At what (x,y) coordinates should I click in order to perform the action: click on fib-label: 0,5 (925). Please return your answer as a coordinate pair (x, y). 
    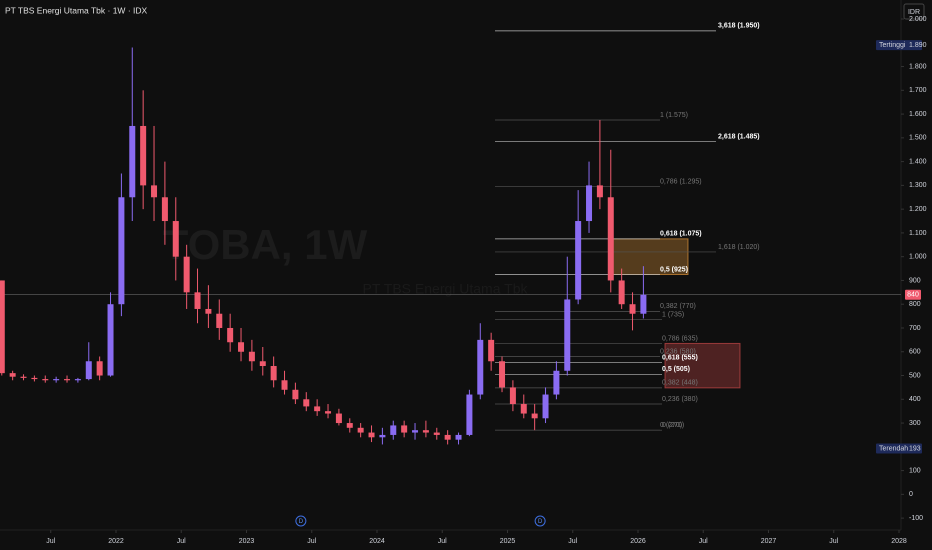
    Looking at the image, I should click on (674, 269).